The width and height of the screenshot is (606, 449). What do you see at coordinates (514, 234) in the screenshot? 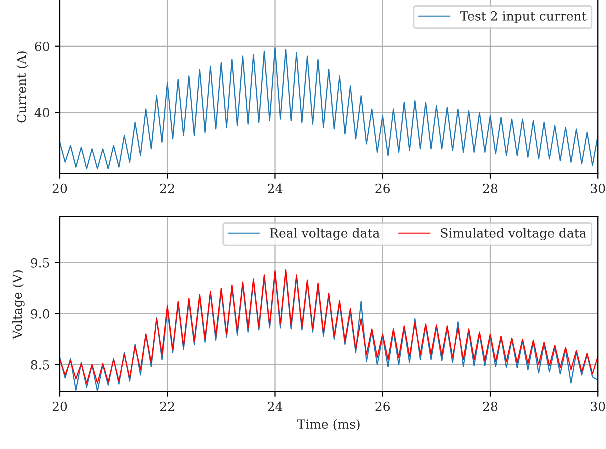
I see `legend-label: Simulated voltage data` at bounding box center [514, 234].